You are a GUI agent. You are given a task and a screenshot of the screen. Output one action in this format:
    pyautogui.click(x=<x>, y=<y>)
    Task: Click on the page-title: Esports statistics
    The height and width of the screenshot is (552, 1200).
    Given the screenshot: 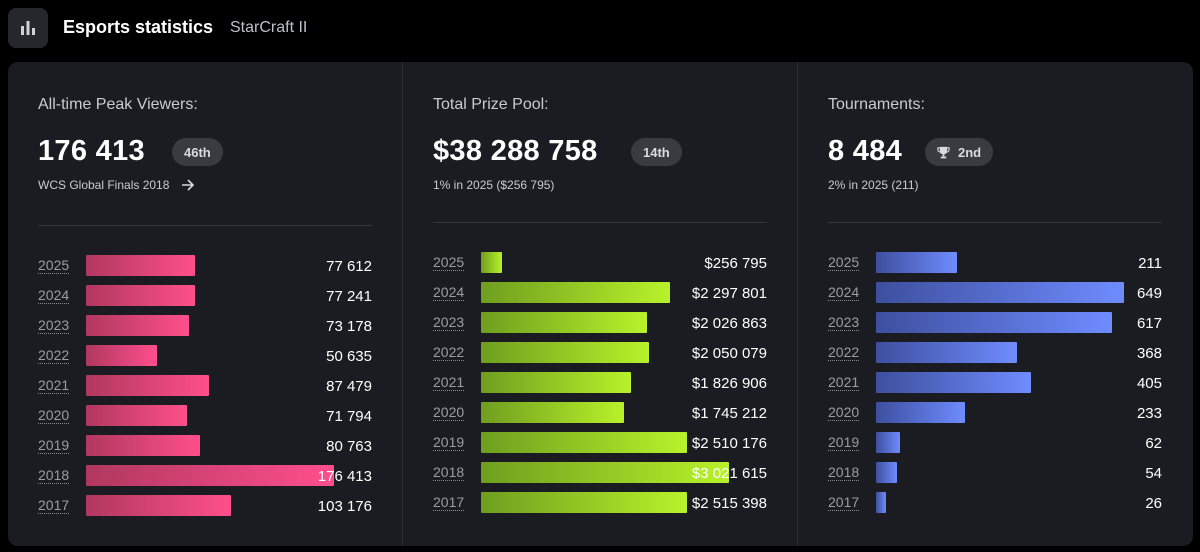 What is the action you would take?
    pyautogui.click(x=138, y=27)
    